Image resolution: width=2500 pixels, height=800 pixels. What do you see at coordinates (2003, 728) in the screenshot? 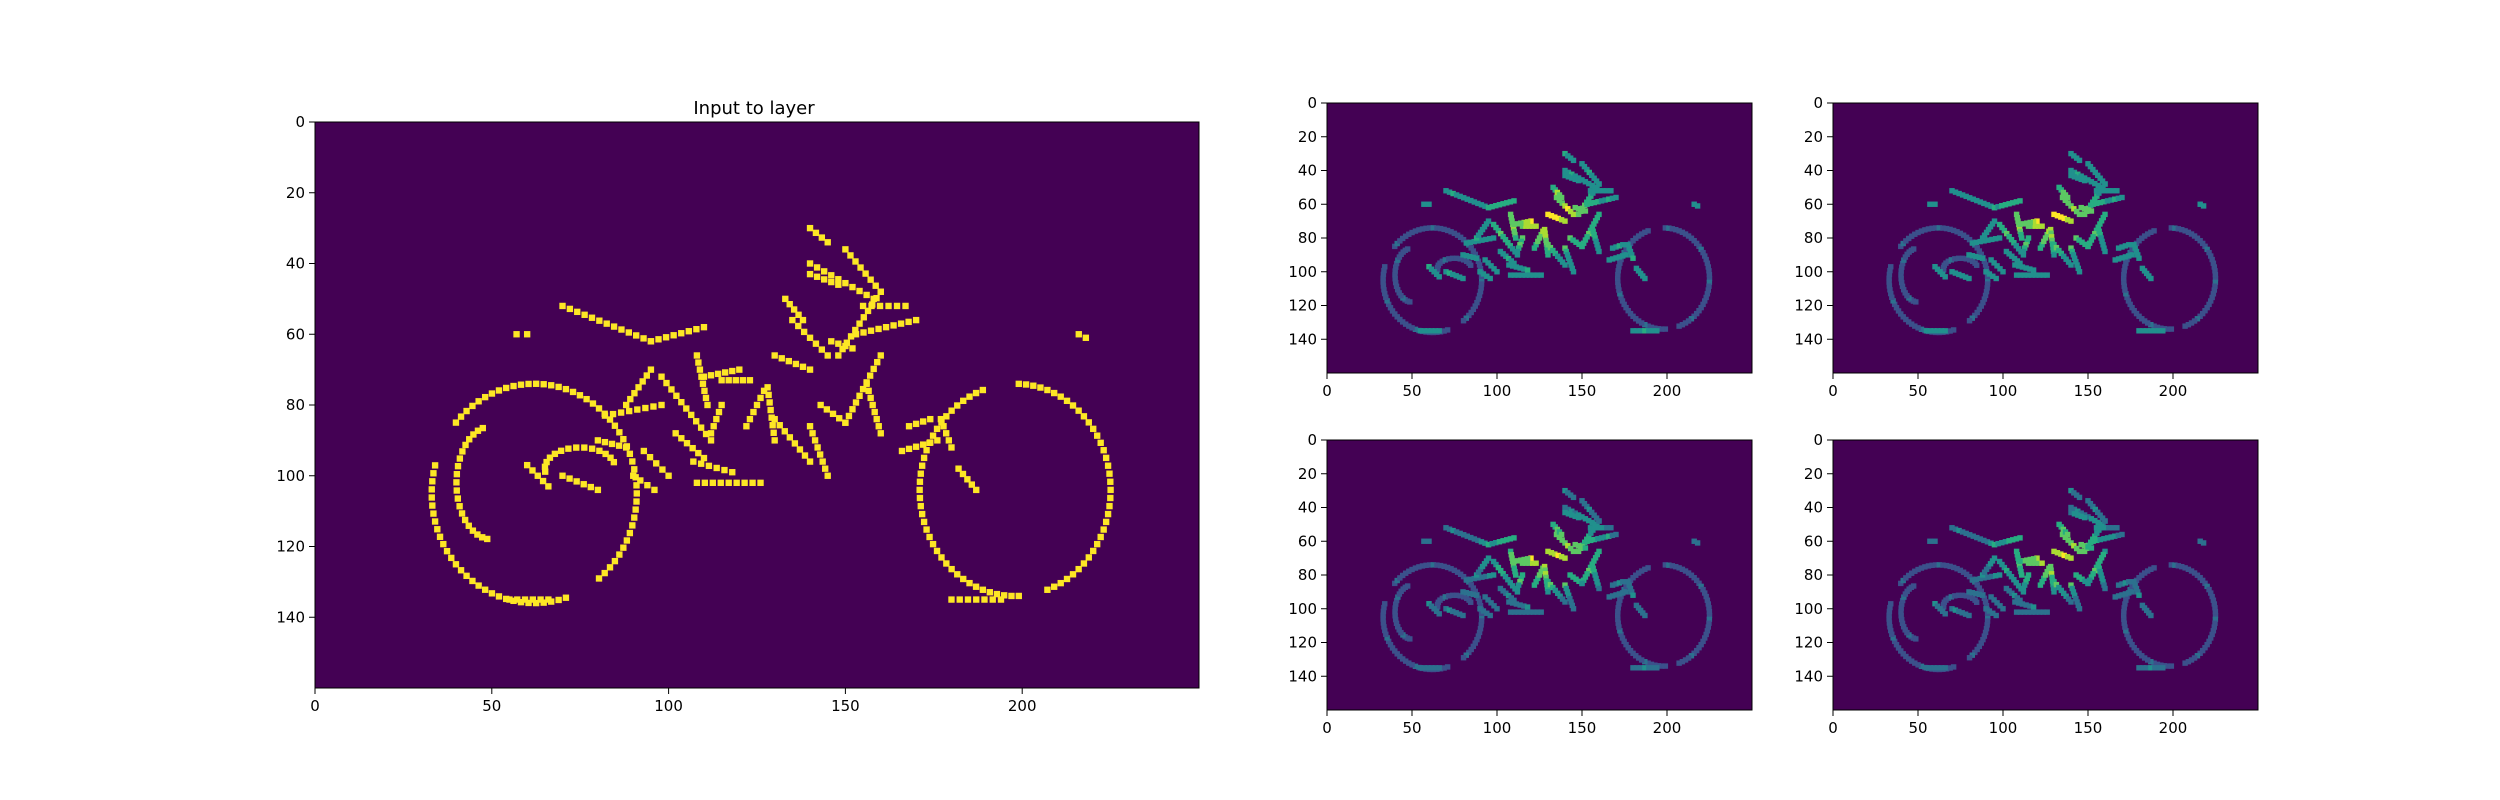
I see `x-tick-label: 100` at bounding box center [2003, 728].